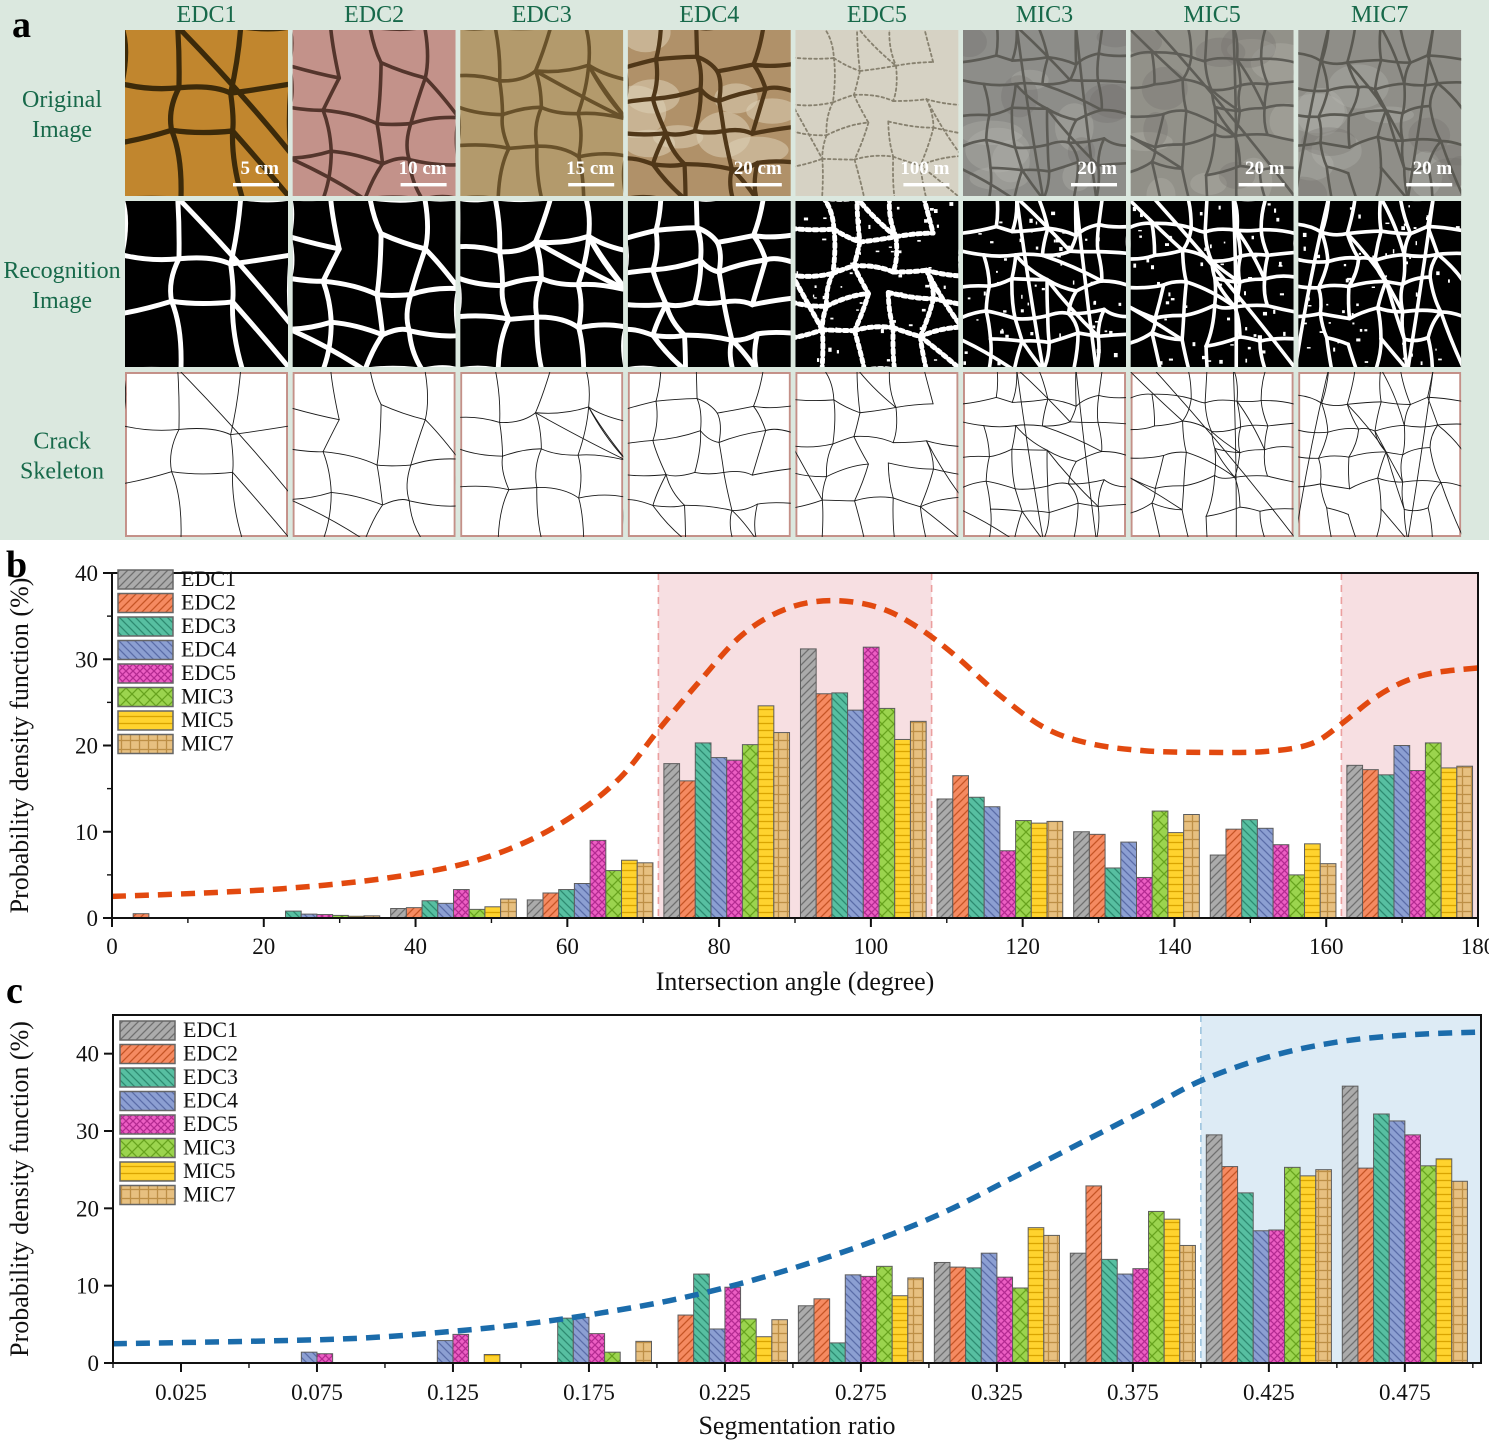 This screenshot has width=1489, height=1453. I want to click on x-tick-label: 0.075, so click(317, 1392).